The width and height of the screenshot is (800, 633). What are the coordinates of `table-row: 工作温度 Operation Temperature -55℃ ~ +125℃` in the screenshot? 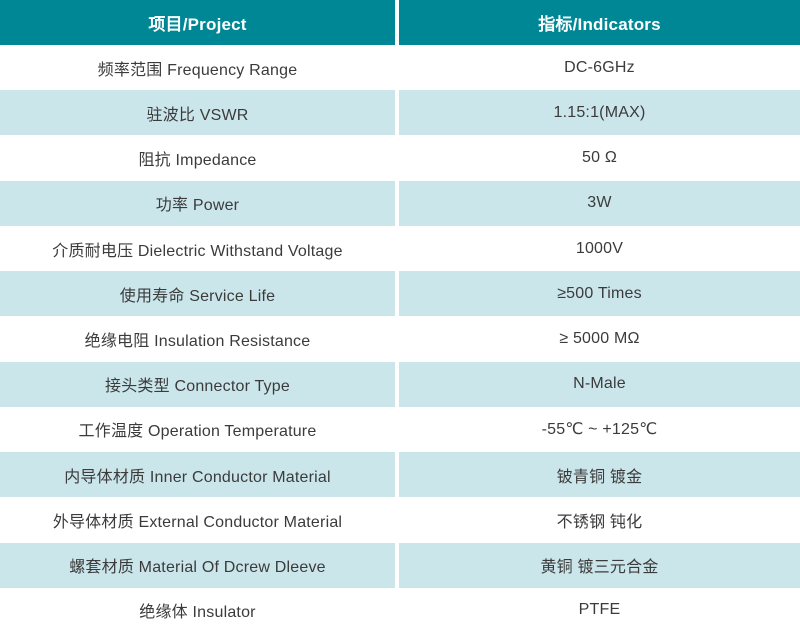 It's located at (400, 429).